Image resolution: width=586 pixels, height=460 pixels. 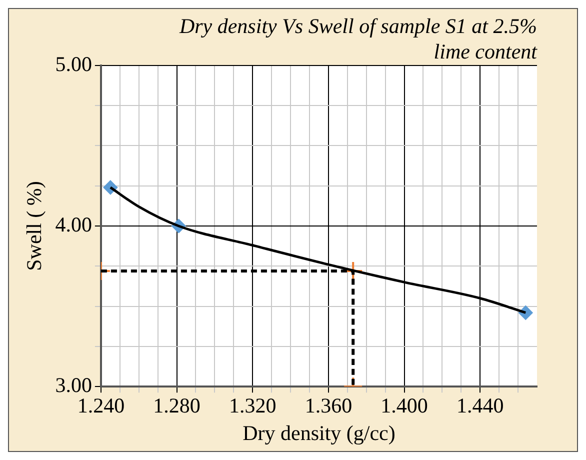 What do you see at coordinates (176, 406) in the screenshot?
I see `x-tick-label: 1.280` at bounding box center [176, 406].